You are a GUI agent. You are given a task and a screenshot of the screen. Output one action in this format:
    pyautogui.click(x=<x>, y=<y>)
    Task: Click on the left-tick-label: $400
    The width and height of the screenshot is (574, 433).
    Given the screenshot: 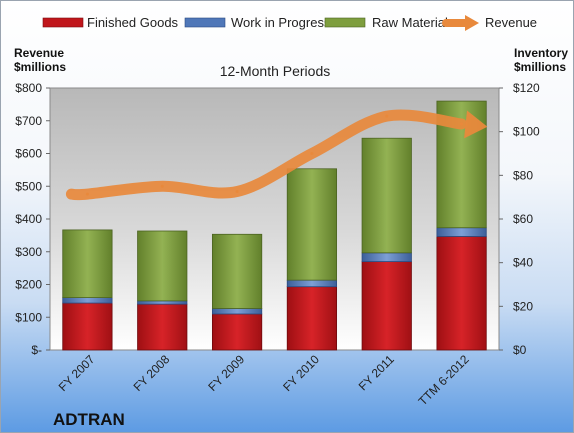 What is the action you would take?
    pyautogui.click(x=28, y=219)
    